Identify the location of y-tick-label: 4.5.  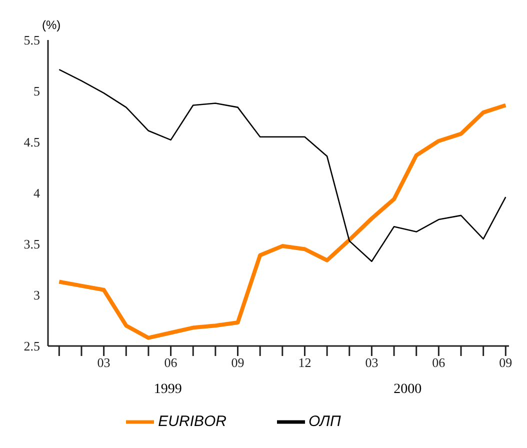
(32, 142).